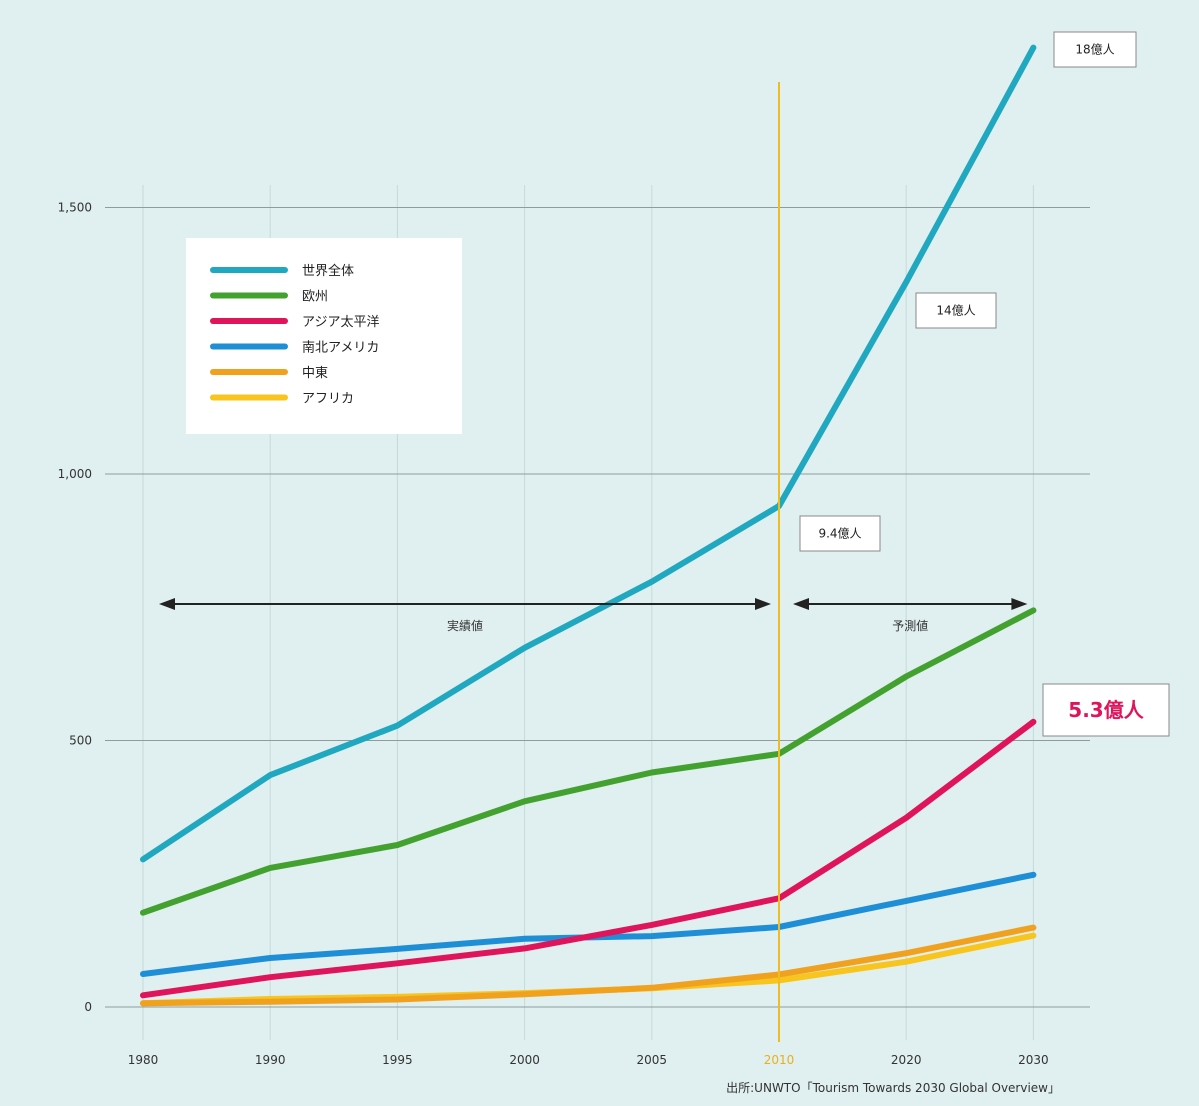 This screenshot has width=1199, height=1106. I want to click on legend-item: 世界全体, so click(282, 271).